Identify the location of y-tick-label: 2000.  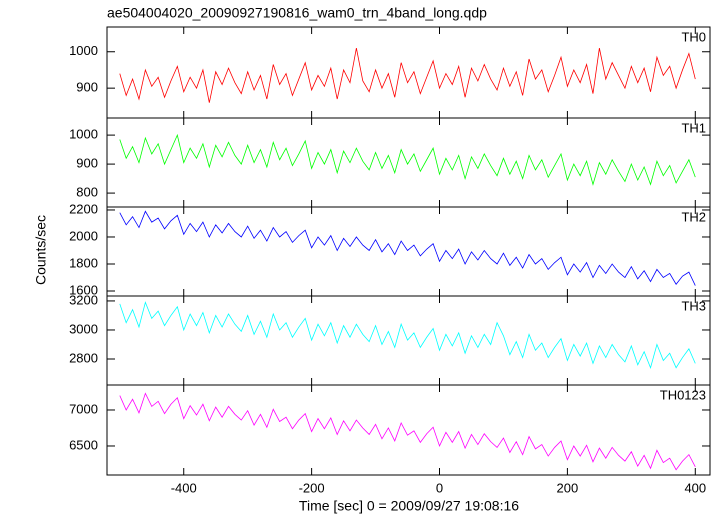
(83, 235).